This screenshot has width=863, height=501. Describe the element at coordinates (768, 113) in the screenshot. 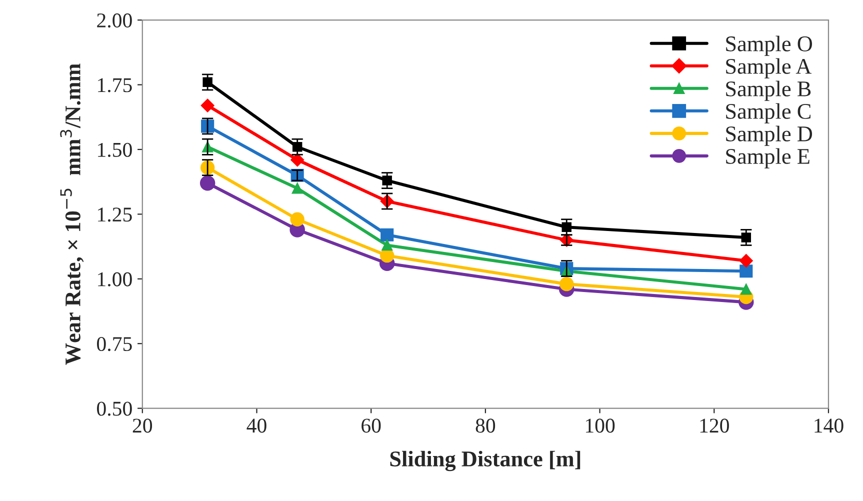

I see `legend-label: Sample C` at that location.